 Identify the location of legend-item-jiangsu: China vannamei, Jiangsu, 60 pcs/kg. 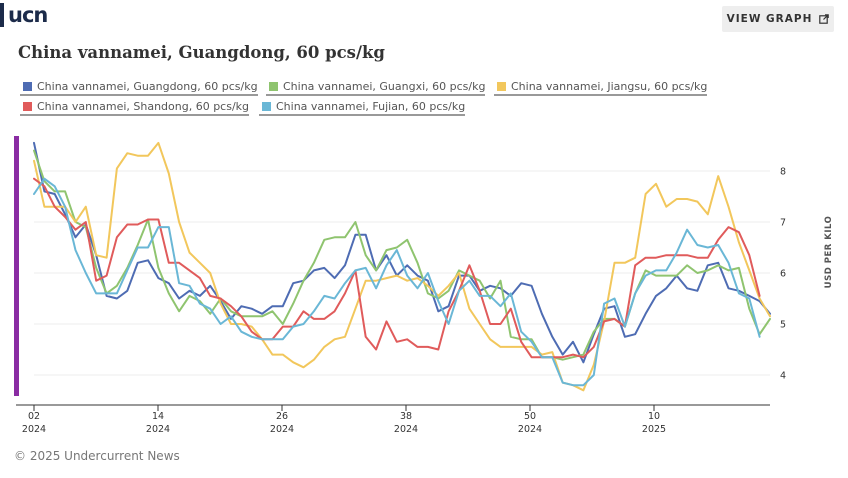
(601, 87).